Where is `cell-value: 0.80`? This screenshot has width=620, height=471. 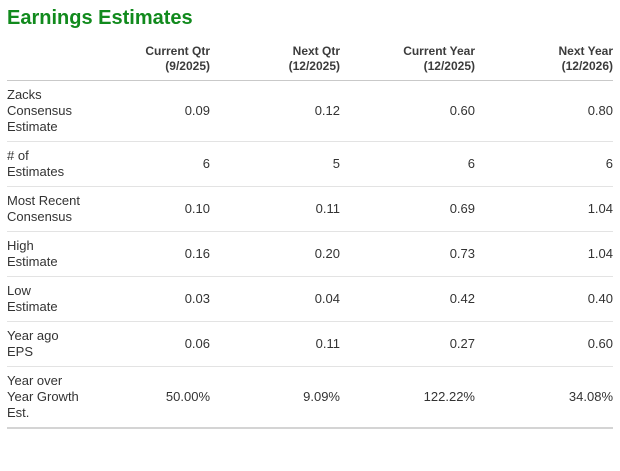
cell-value: 0.80 is located at coordinates (544, 111).